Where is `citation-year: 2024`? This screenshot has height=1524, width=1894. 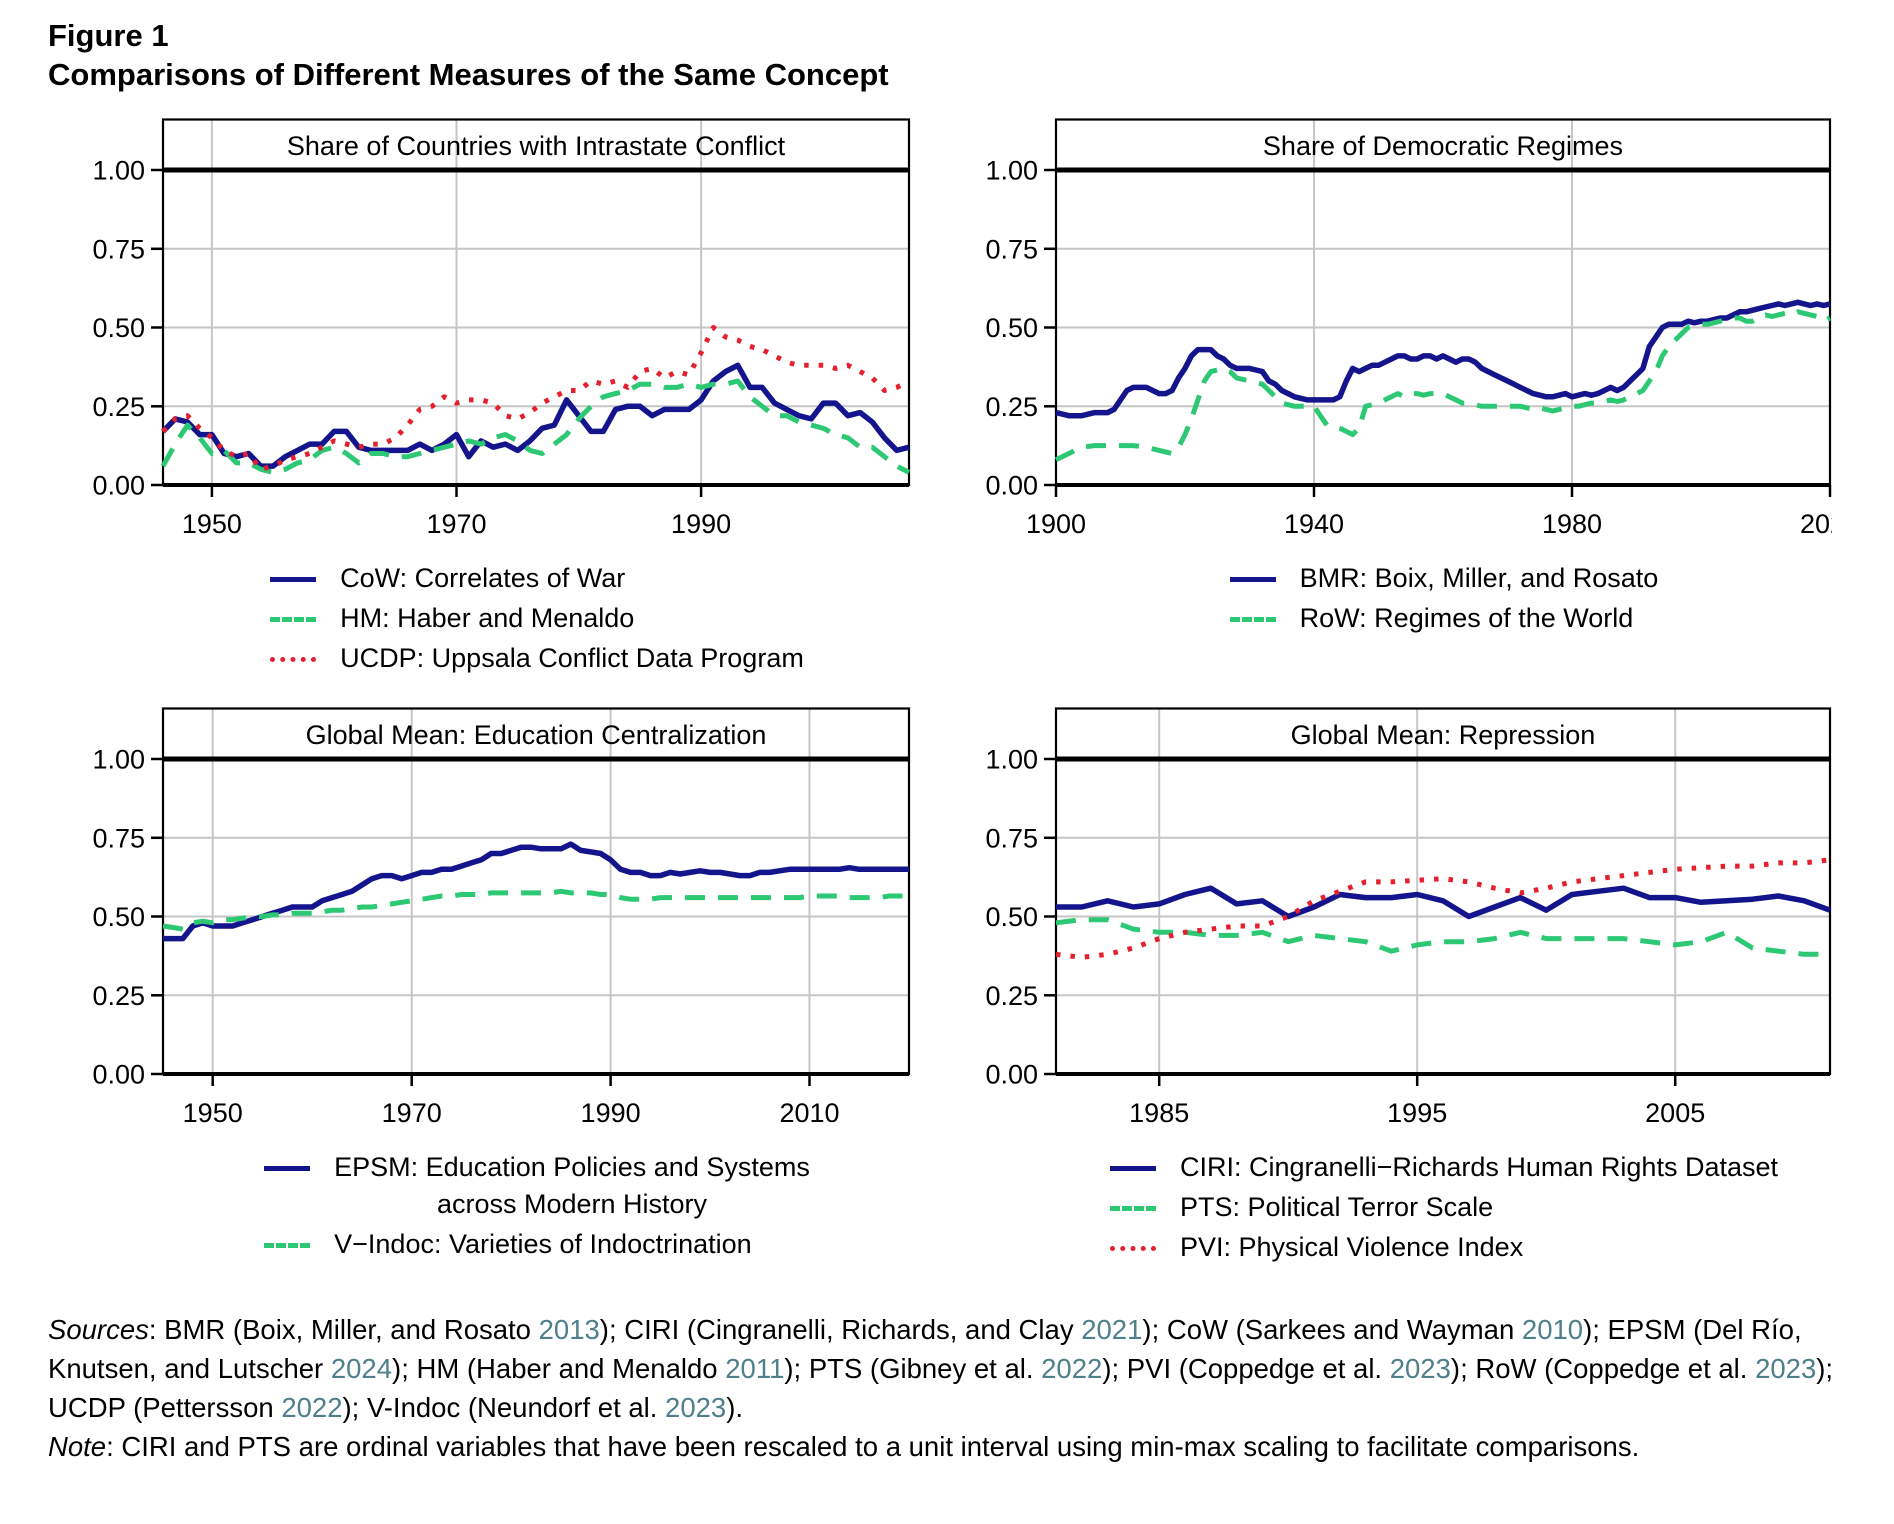
citation-year: 2024 is located at coordinates (361, 1368).